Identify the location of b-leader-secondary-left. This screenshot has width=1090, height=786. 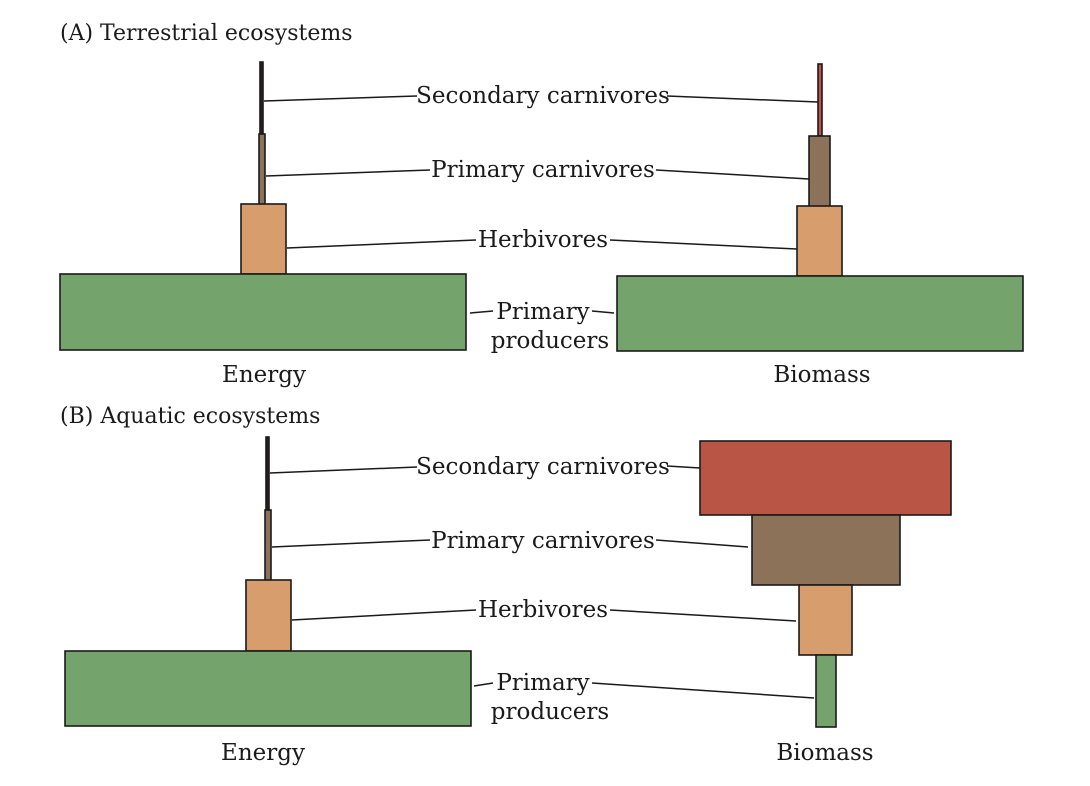
(343, 470).